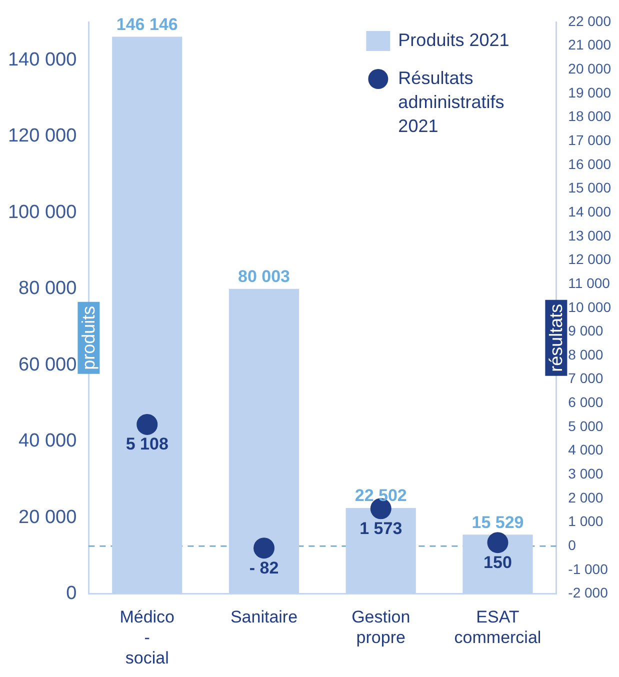  What do you see at coordinates (590, 188) in the screenshot?
I see `y2-tick-label: 15 000` at bounding box center [590, 188].